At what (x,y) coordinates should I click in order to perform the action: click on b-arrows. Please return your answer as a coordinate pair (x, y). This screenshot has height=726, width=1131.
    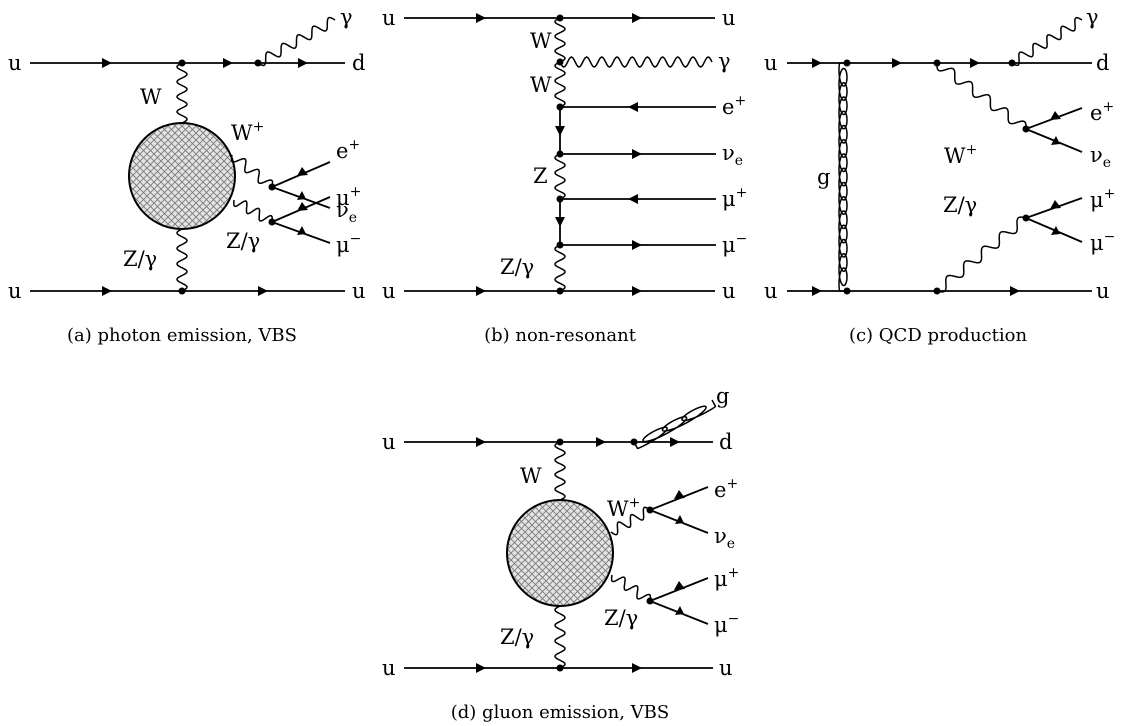
    Looking at the image, I should click on (559, 154).